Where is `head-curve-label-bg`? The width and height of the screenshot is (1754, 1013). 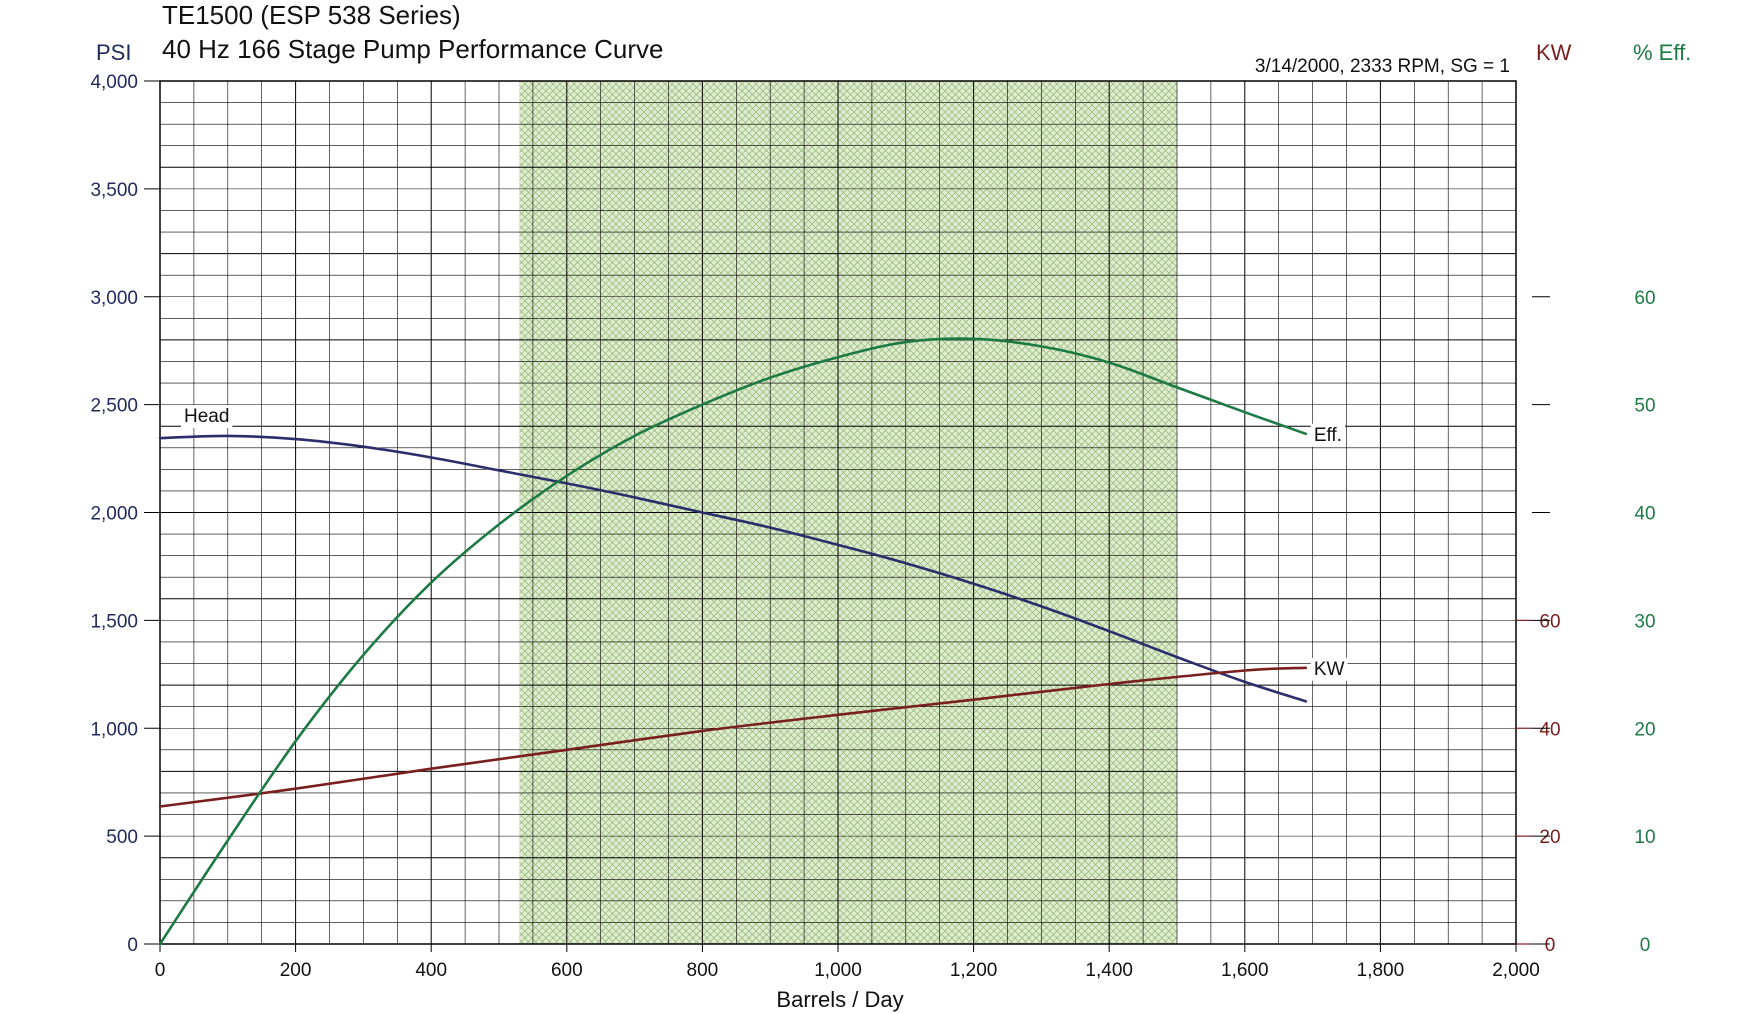 head-curve-label-bg is located at coordinates (207, 417).